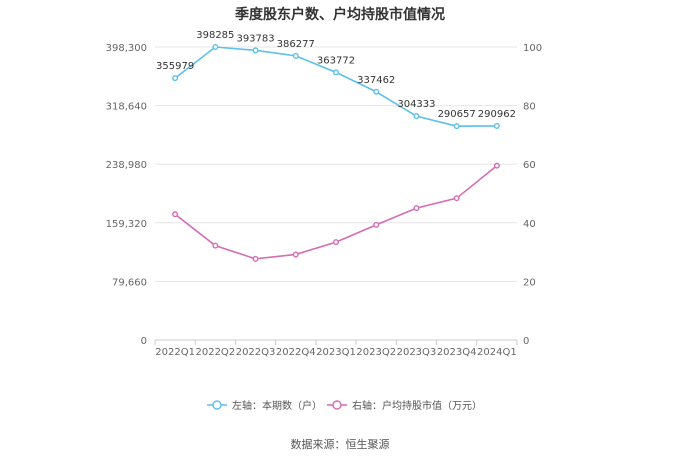 This screenshot has width=680, height=460. What do you see at coordinates (376, 352) in the screenshot?
I see `x-tick-label: 2023Q2` at bounding box center [376, 352].